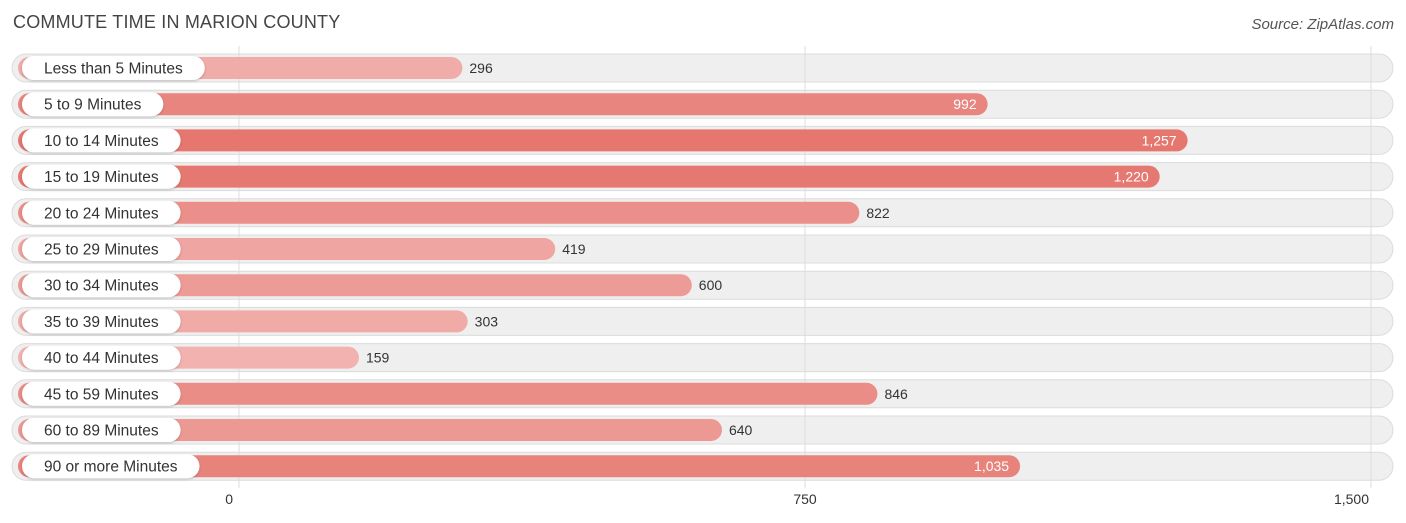  I want to click on bar-category-label: 10 to 14 Minutes, so click(101, 141).